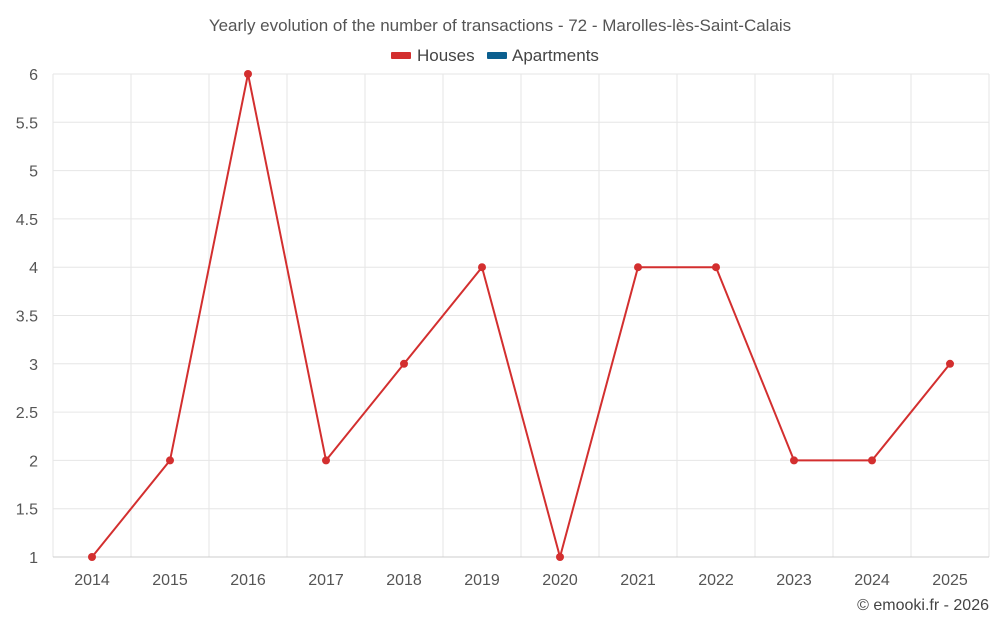 This screenshot has width=1000, height=625. Describe the element at coordinates (716, 580) in the screenshot. I see `x-tick-label: 2022` at that location.